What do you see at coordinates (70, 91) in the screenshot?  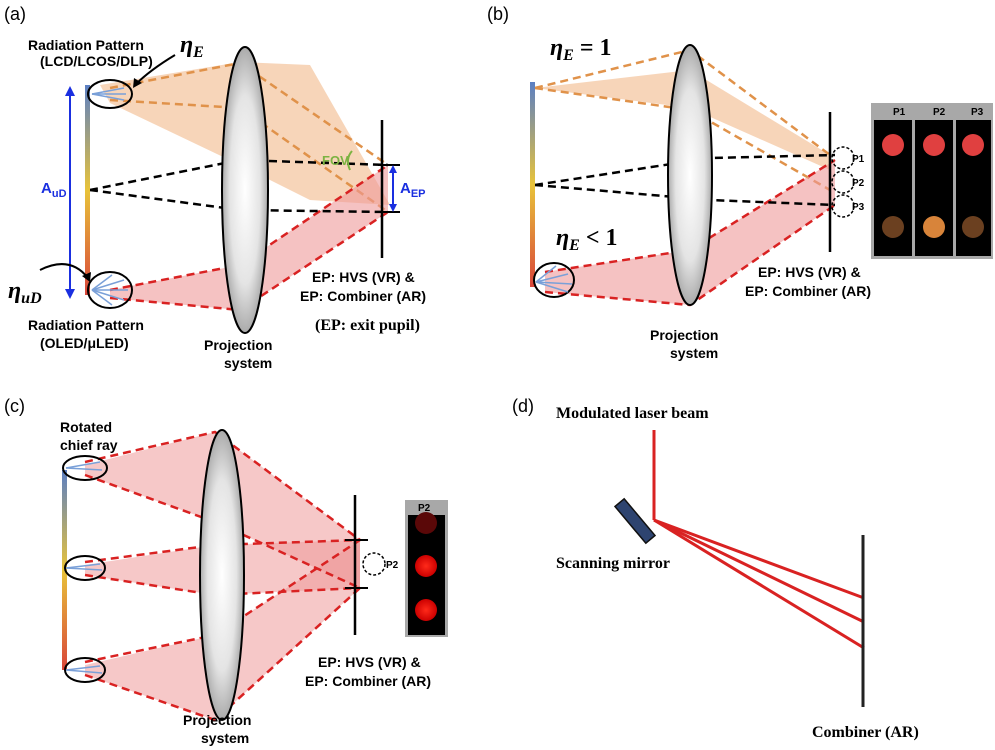 I see `a-ud-arrowhead-top` at bounding box center [70, 91].